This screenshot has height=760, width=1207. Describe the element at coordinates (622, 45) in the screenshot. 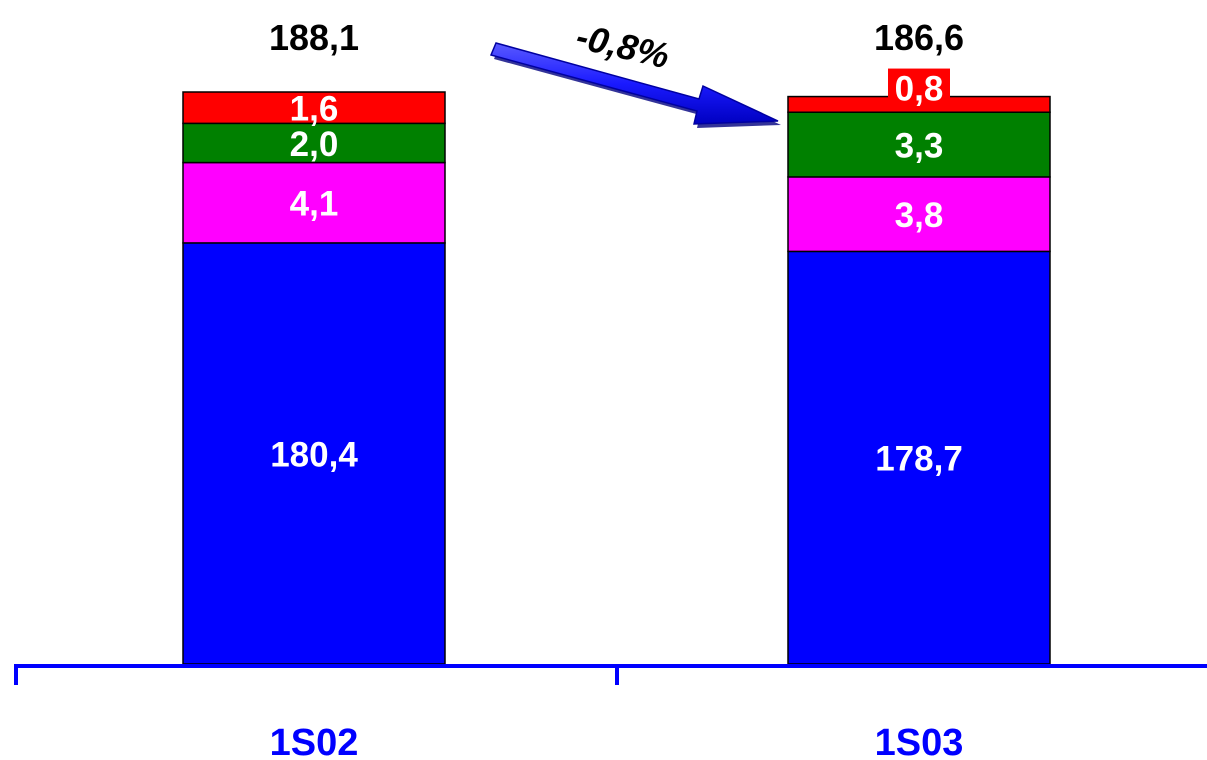

I see `change-percent-label: -0,8%` at that location.